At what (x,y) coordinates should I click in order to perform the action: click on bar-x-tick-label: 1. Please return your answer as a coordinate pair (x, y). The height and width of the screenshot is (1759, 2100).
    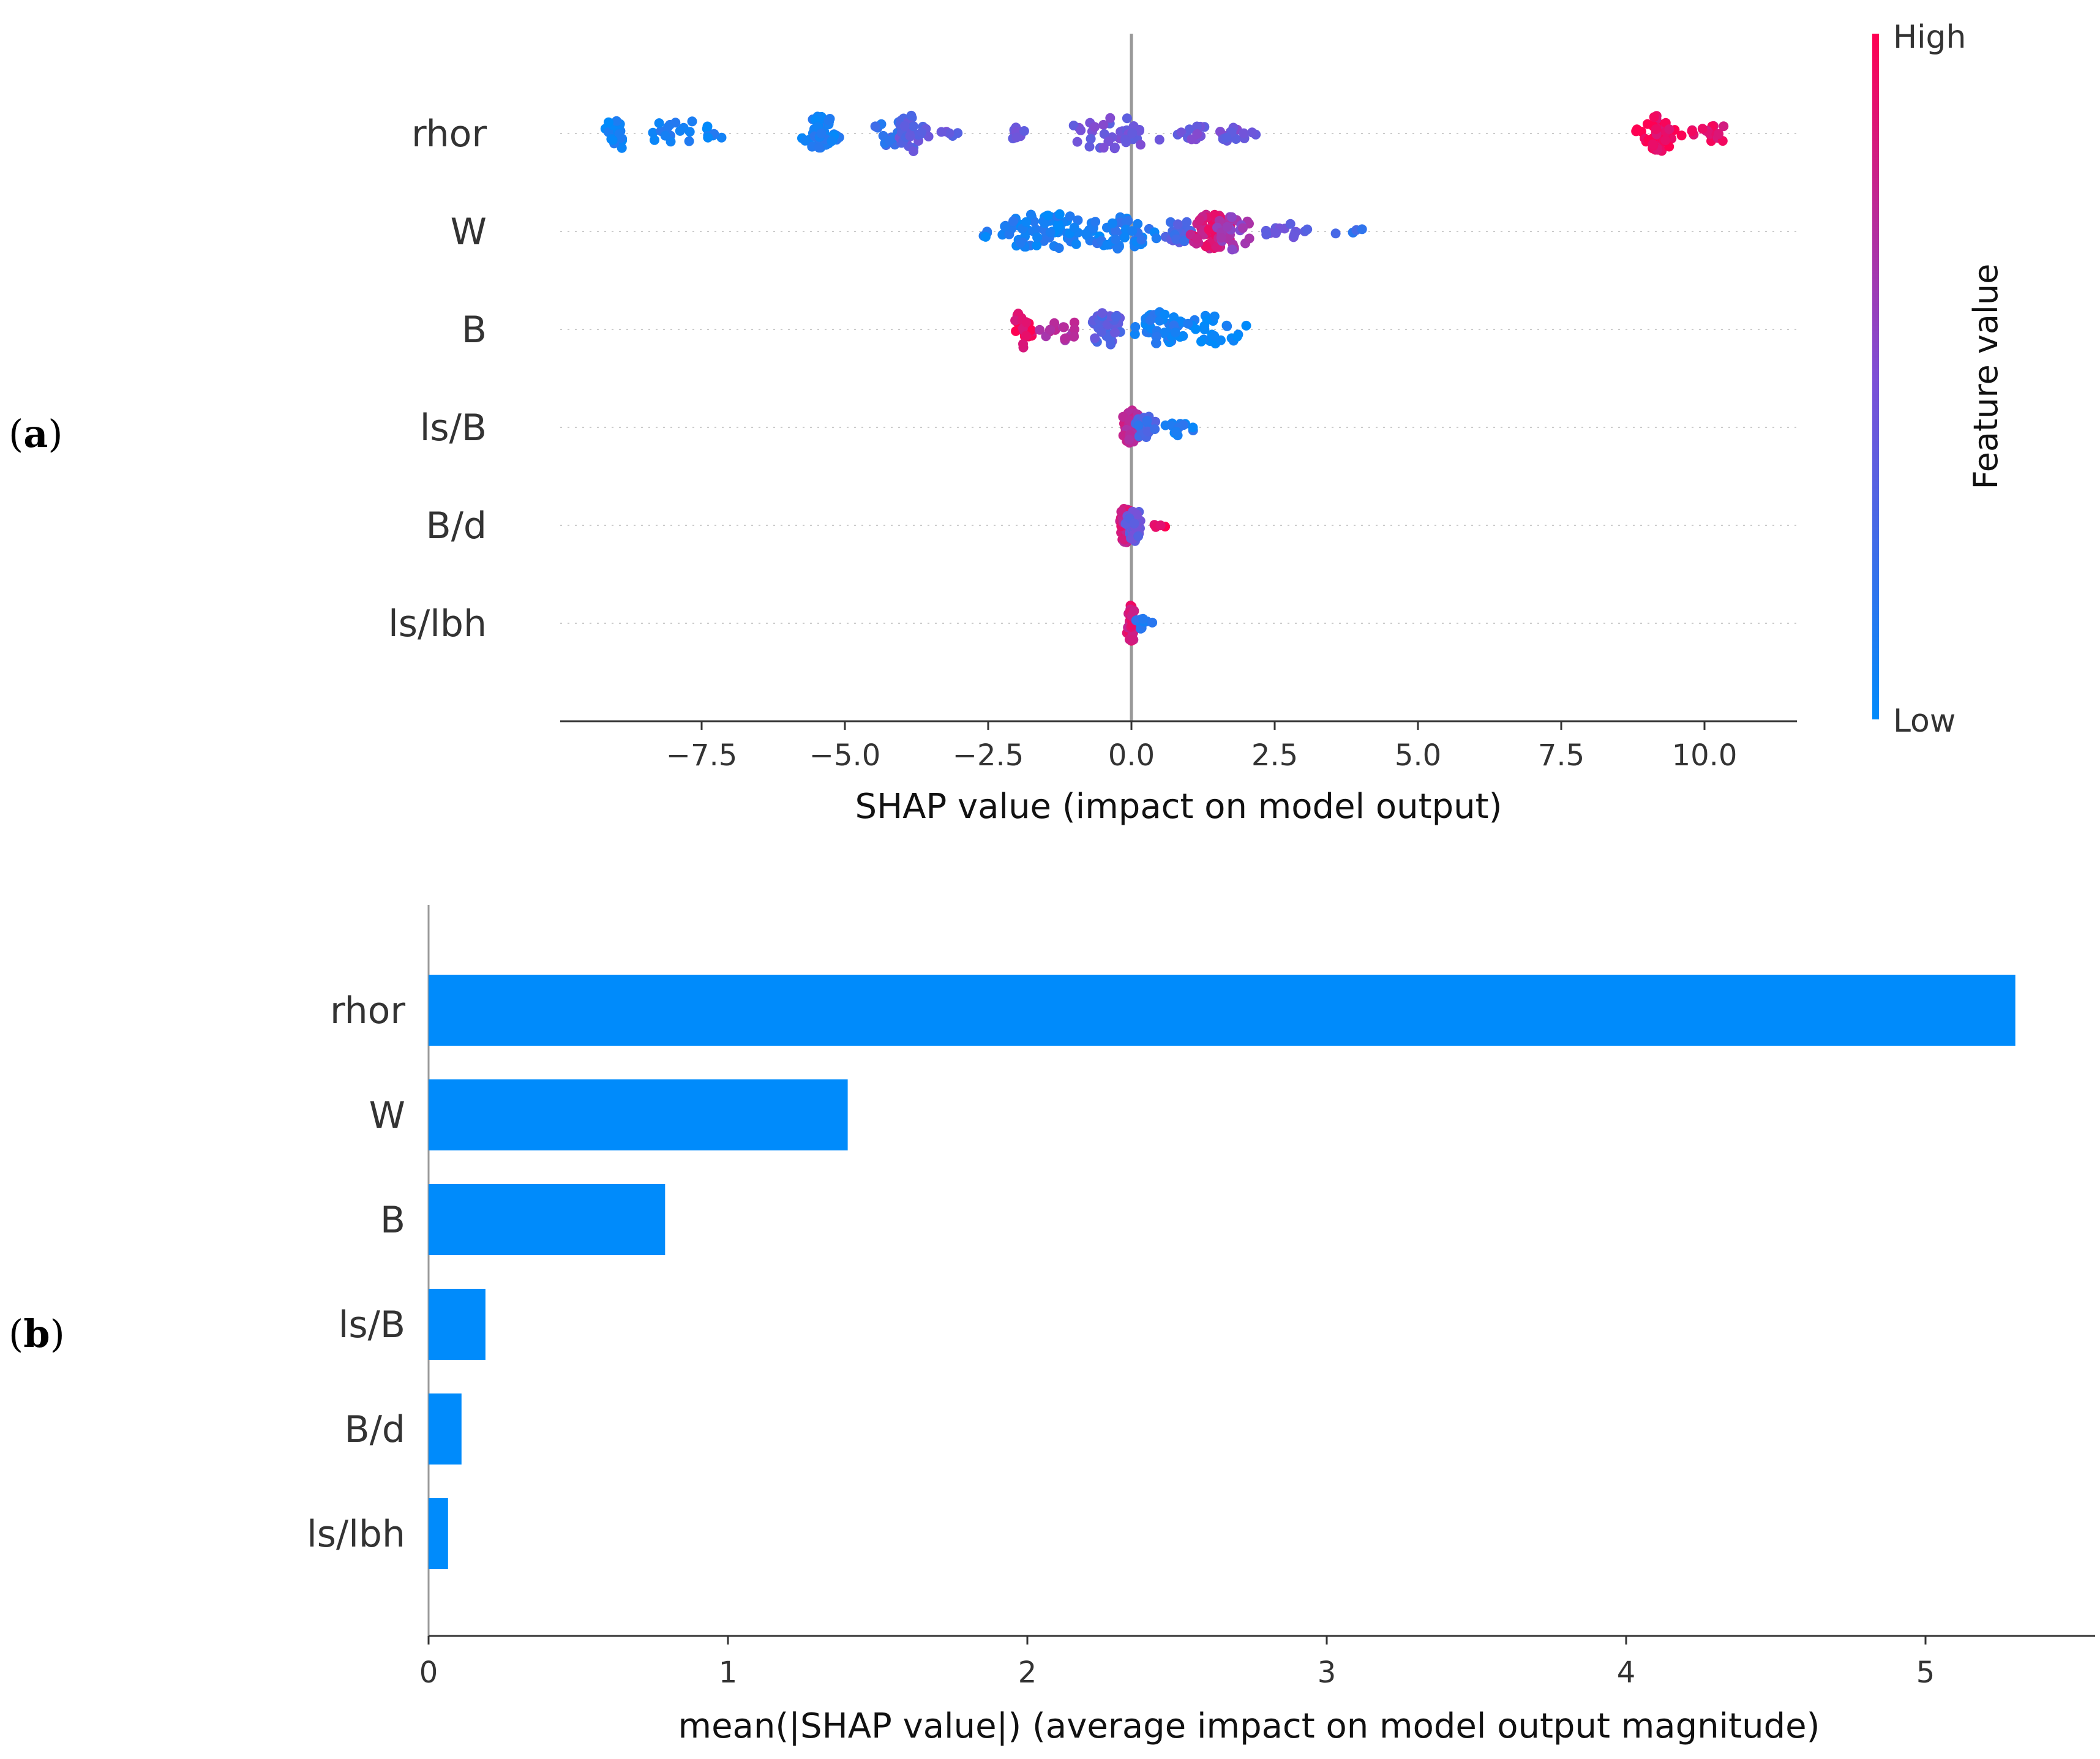
    Looking at the image, I should click on (728, 1673).